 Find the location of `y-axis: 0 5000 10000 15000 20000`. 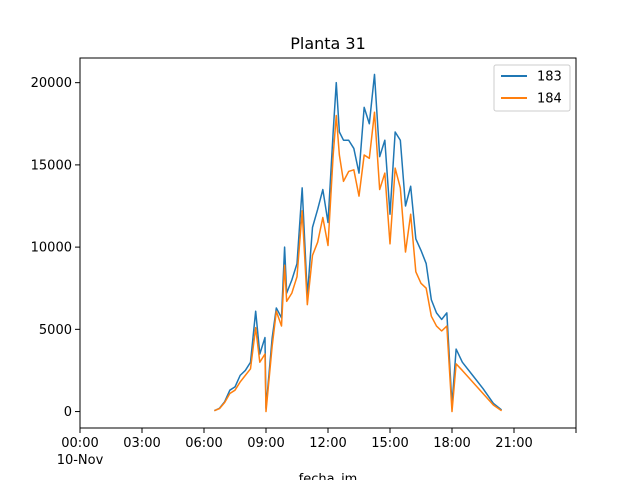

y-axis: 0 5000 10000 15000 20000 is located at coordinates (55, 248).